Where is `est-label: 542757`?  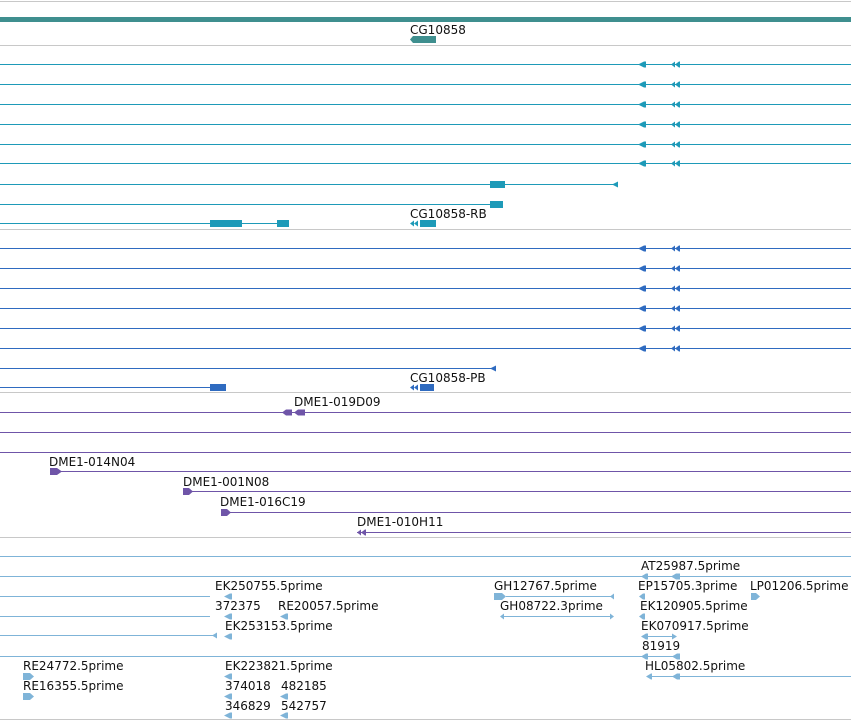 est-label: 542757 is located at coordinates (304, 706).